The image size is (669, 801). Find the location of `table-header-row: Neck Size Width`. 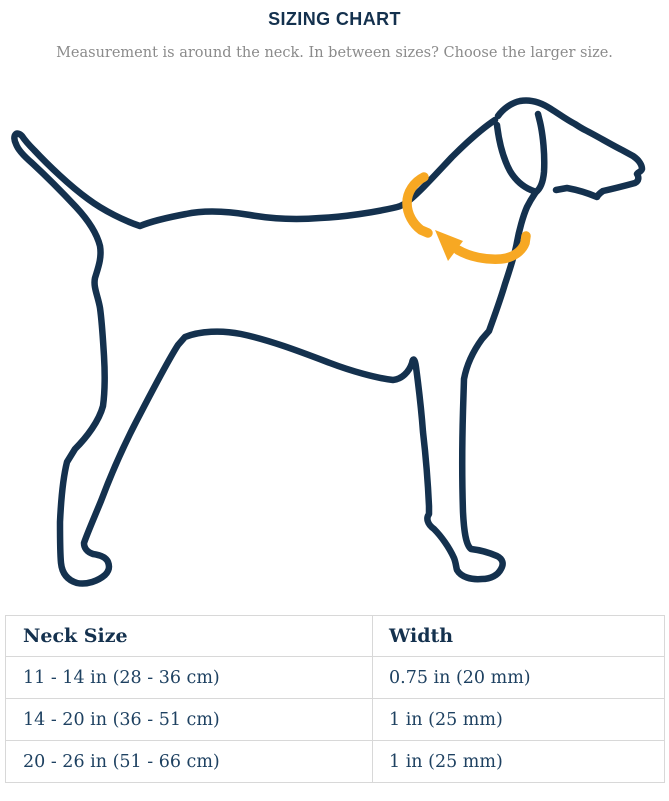

table-header-row: Neck Size Width is located at coordinates (335, 636).